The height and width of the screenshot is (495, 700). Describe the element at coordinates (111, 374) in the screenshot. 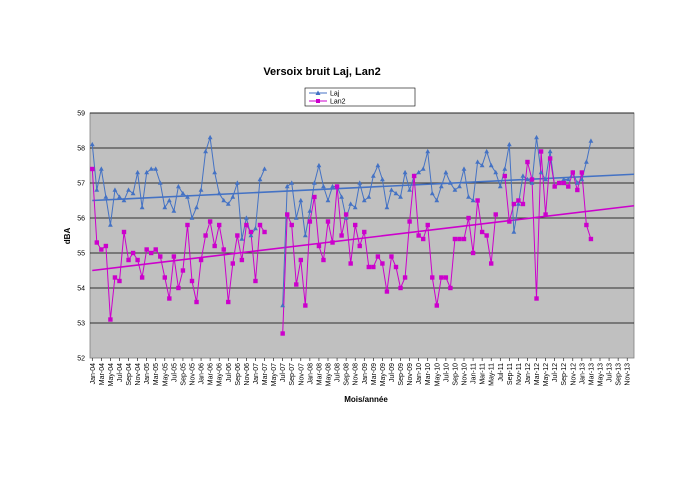

I see `x-tick-label: May-04` at that location.